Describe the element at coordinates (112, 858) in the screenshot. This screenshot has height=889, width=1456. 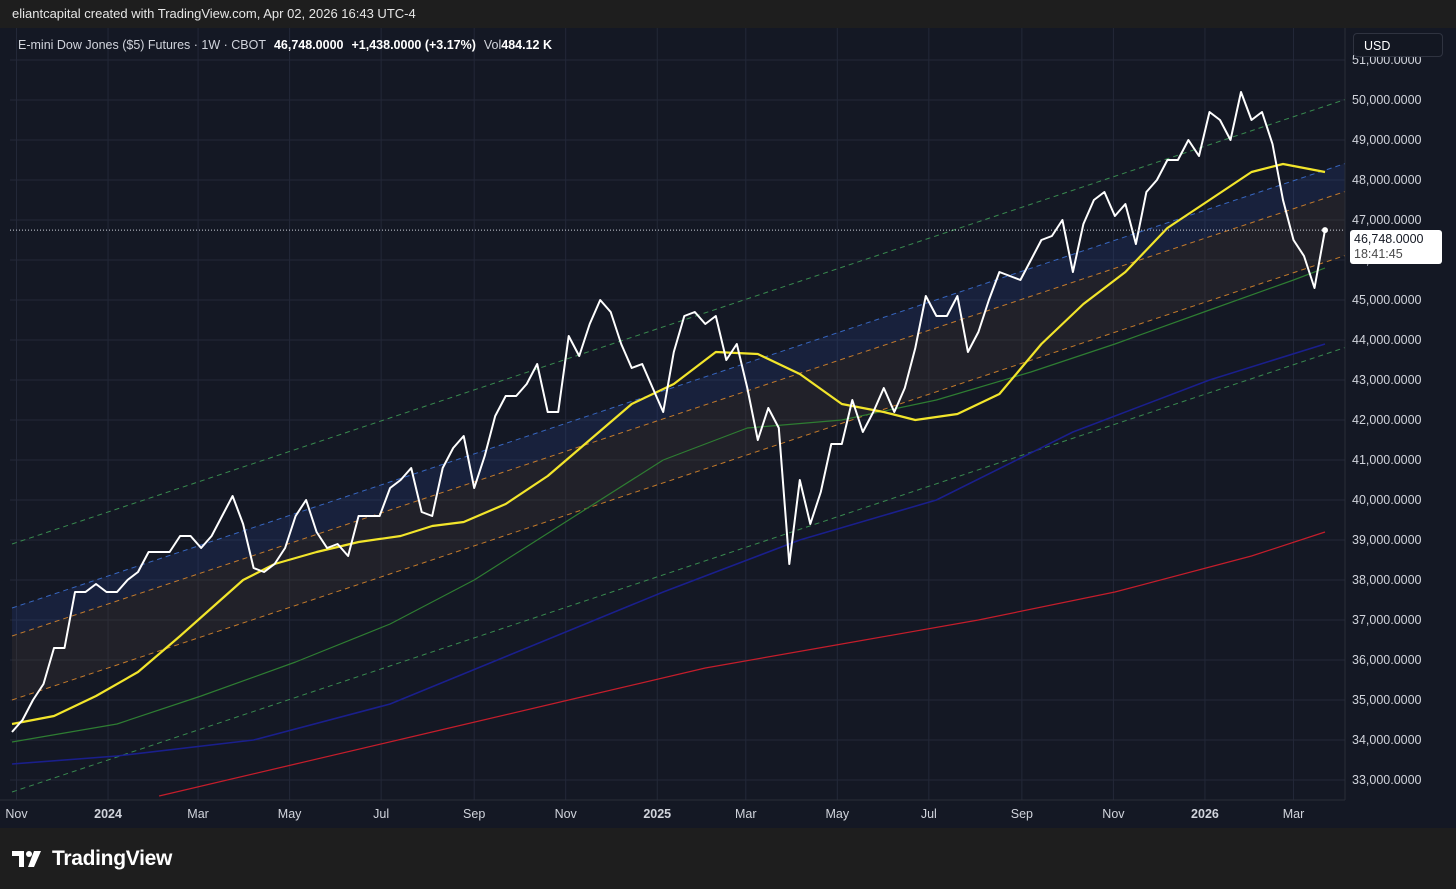
I see `tradingview-brand: TradingView` at that location.